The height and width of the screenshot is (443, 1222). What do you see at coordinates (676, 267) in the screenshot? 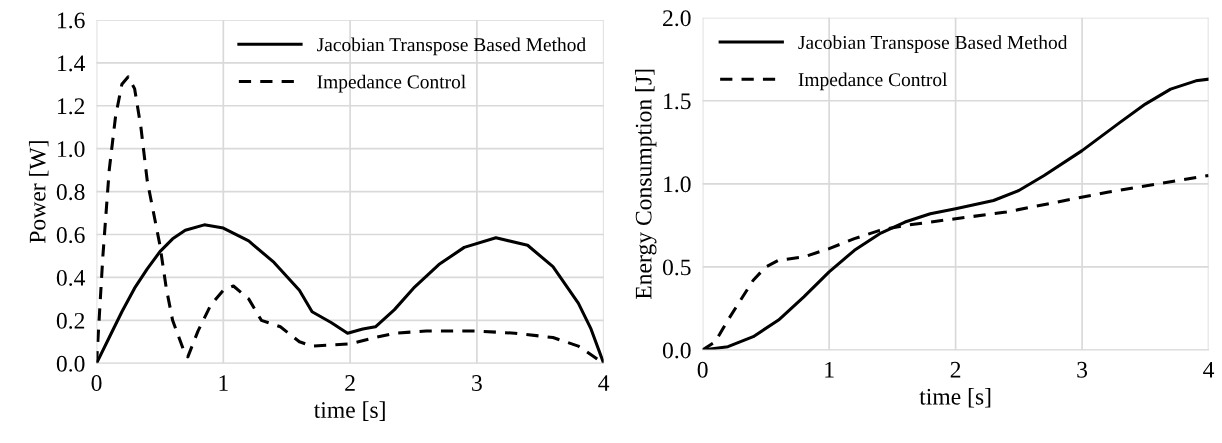
I see `y-tick-label: 0.5` at bounding box center [676, 267].